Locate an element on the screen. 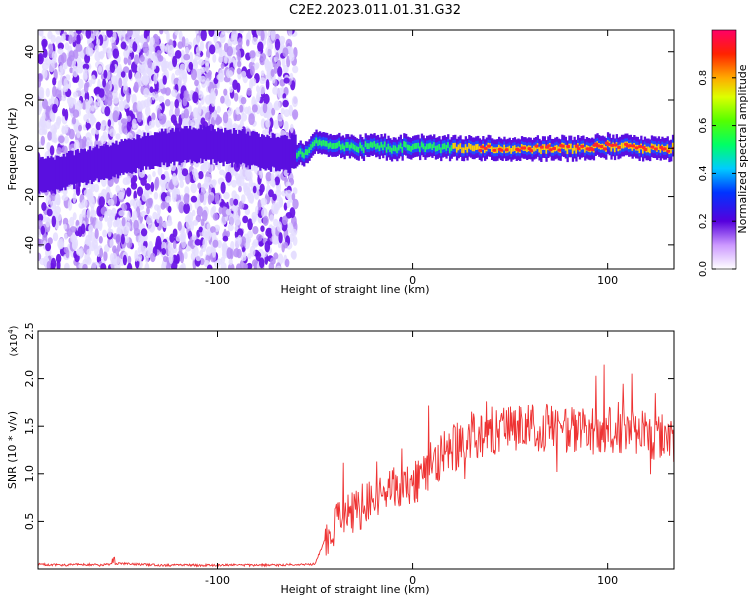  spectrogram-y-tick-label: -40 is located at coordinates (29, 245).